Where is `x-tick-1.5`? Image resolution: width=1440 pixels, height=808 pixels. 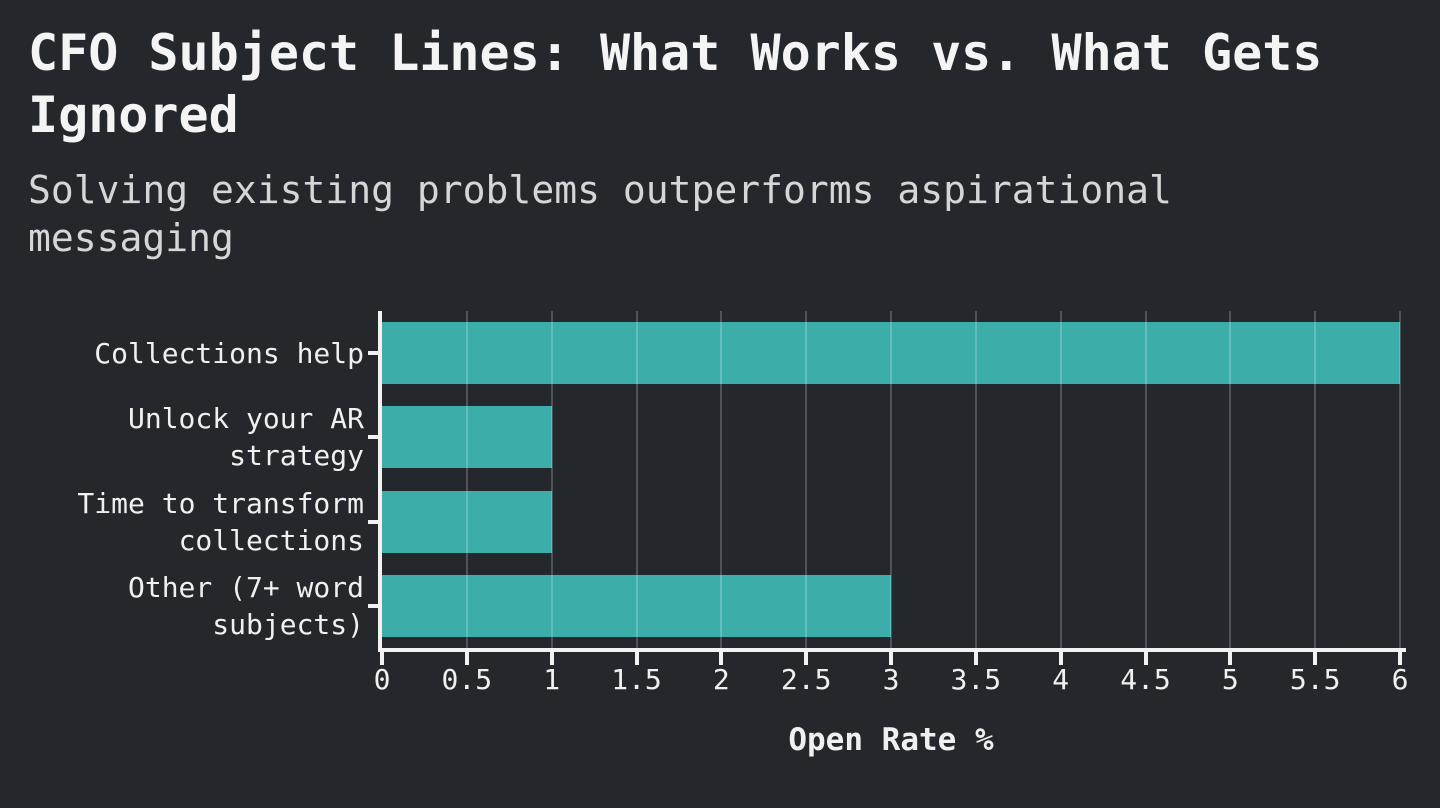
x-tick-1.5 is located at coordinates (636, 658).